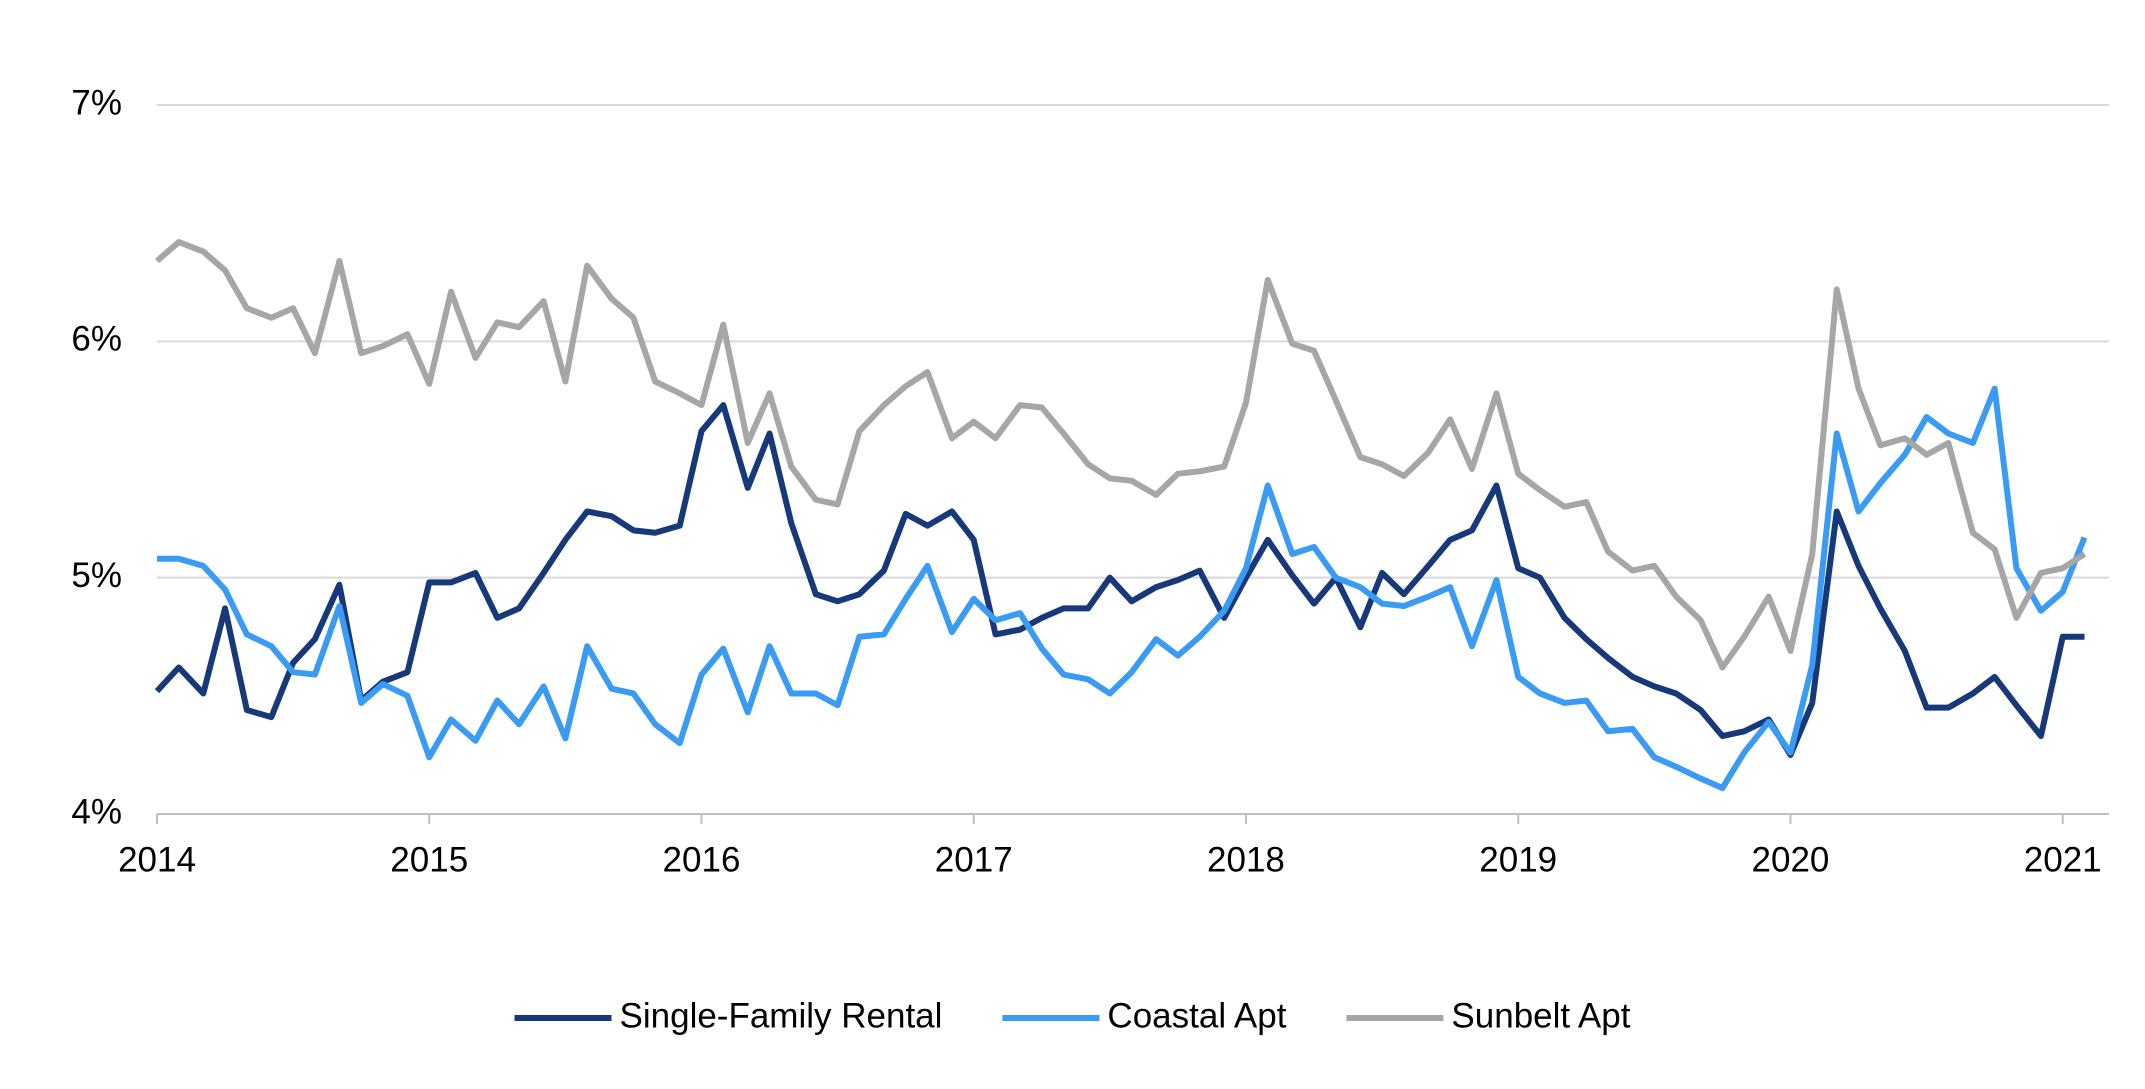  I want to click on x-tick-label: 2019, so click(1518, 859).